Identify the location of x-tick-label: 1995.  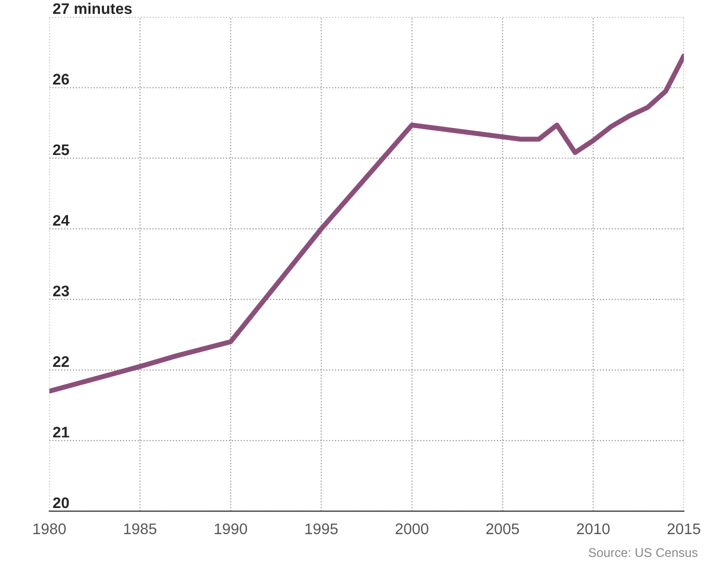
(321, 528).